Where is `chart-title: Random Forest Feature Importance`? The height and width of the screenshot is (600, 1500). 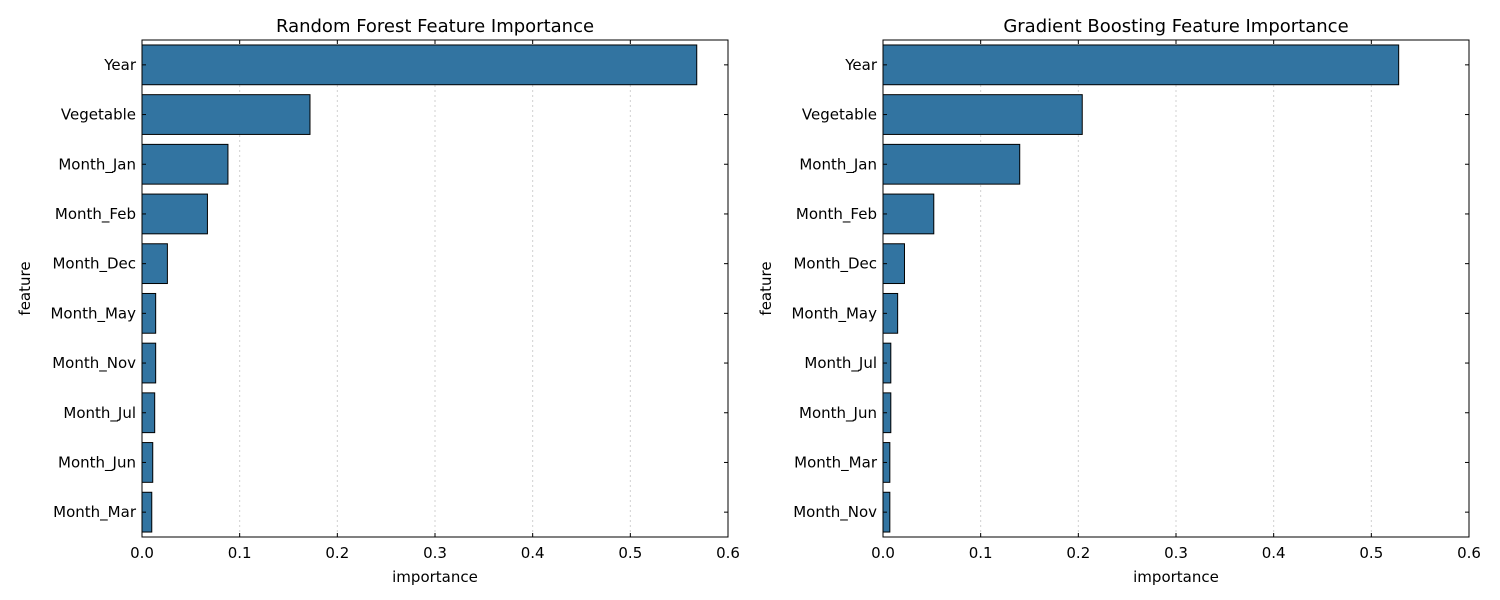
chart-title: Random Forest Feature Importance is located at coordinates (435, 26).